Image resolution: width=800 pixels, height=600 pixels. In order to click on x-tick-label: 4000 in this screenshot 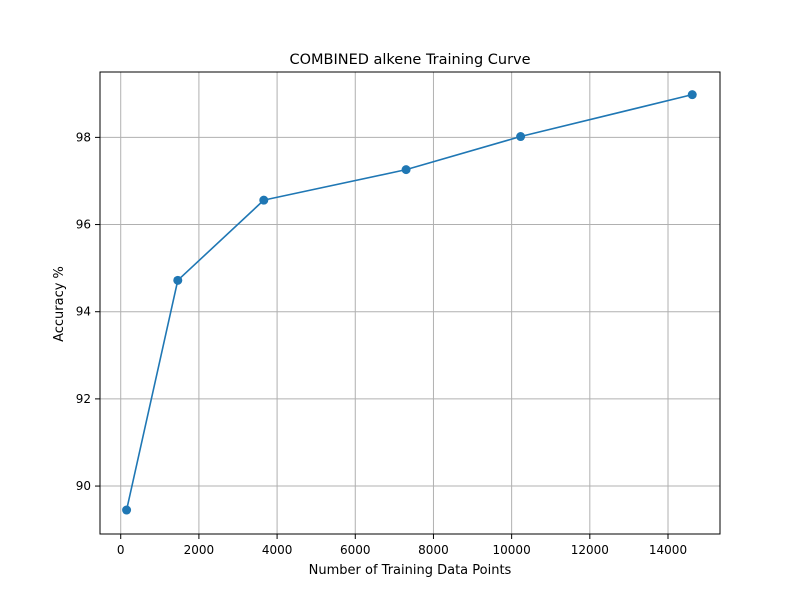, I will do `click(277, 550)`.